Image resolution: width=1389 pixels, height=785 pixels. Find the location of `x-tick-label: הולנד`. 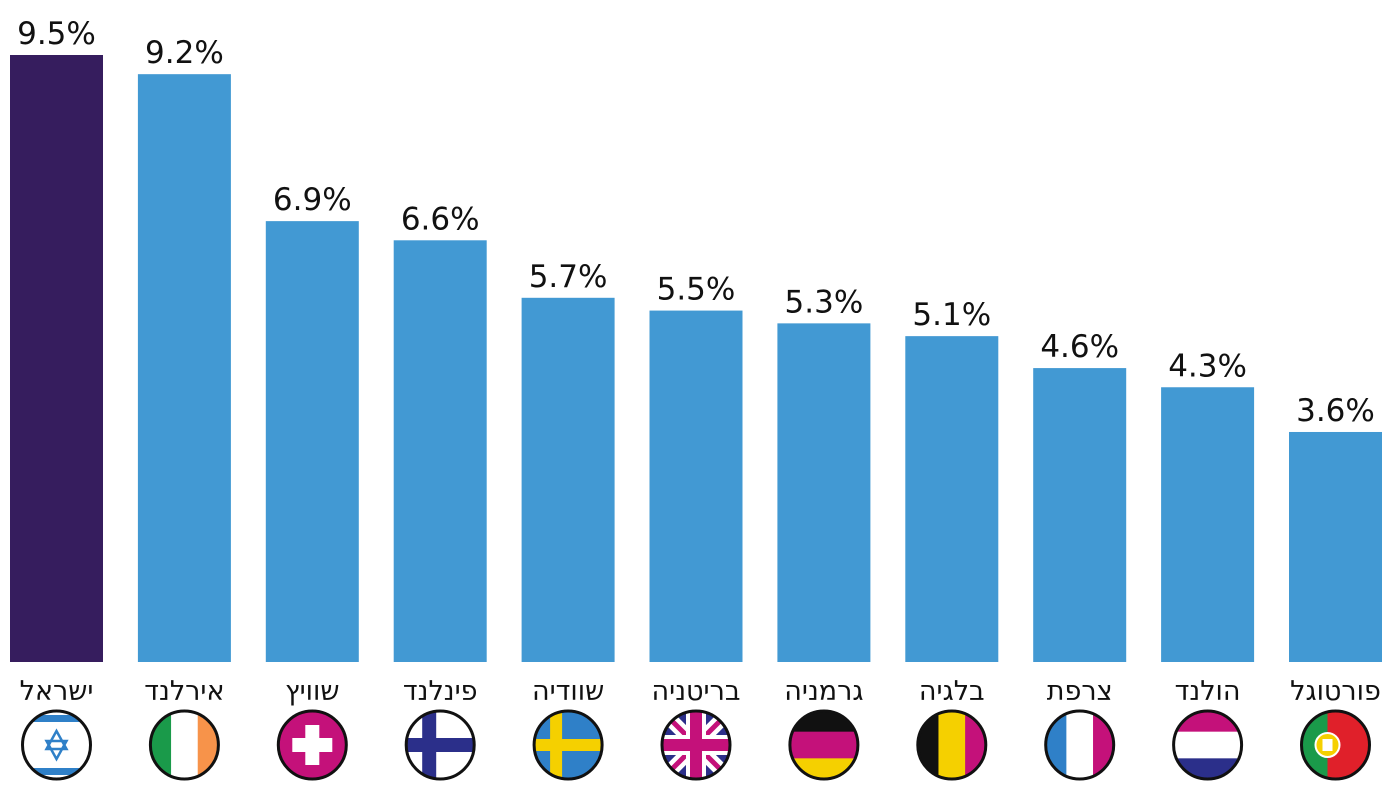

x-tick-label: הולנד is located at coordinates (1208, 691).